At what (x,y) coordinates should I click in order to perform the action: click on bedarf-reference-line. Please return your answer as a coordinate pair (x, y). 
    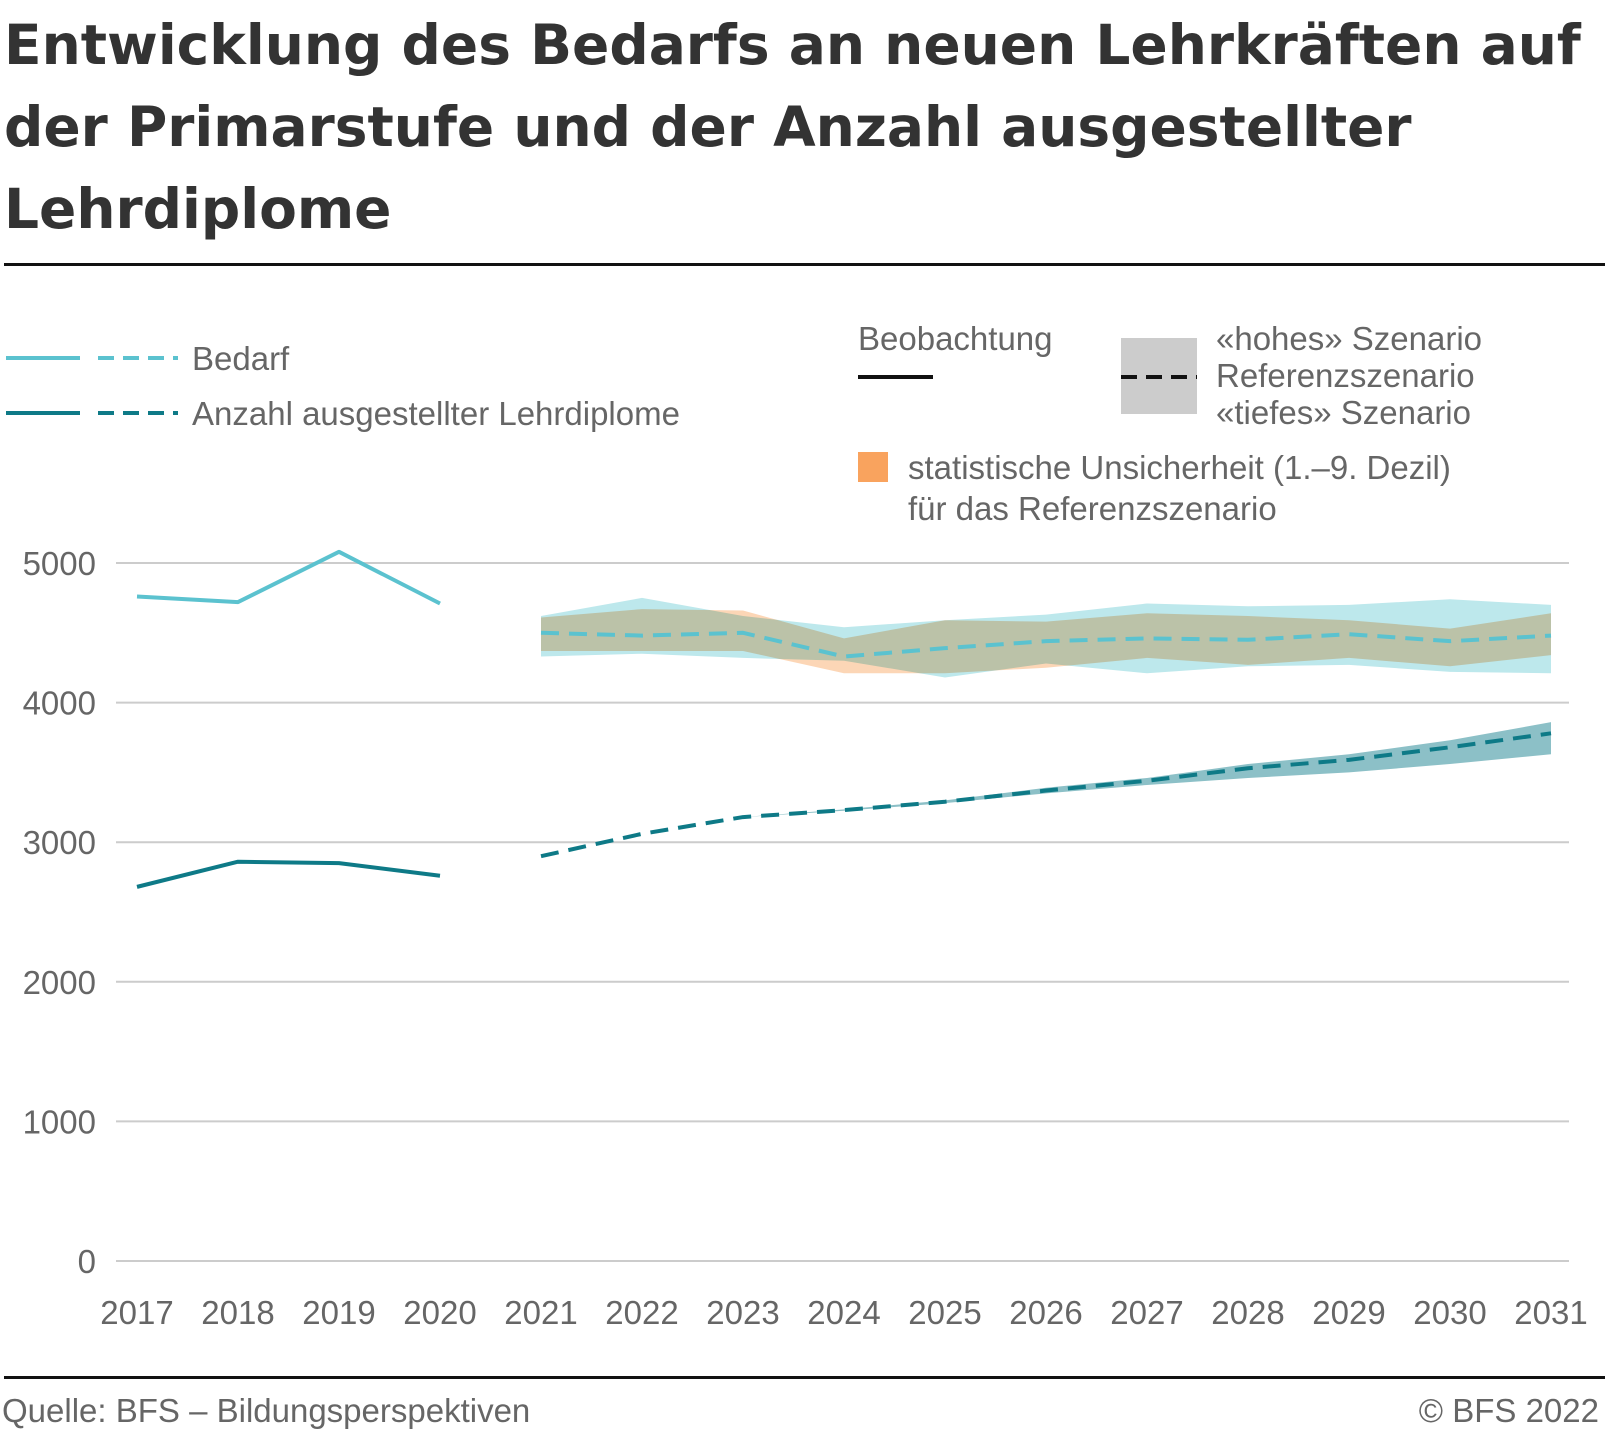
    Looking at the image, I should click on (1046, 644).